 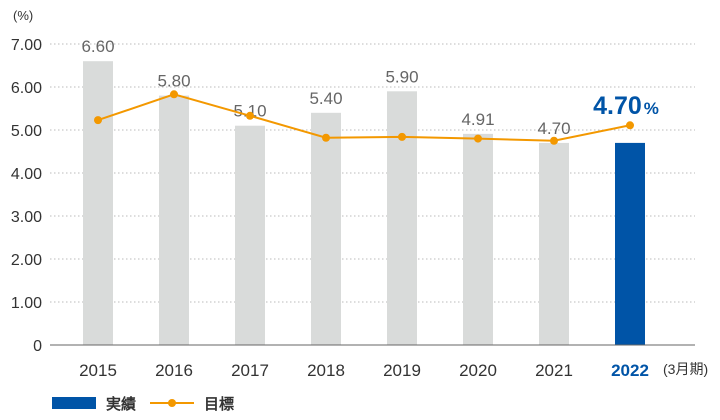 What do you see at coordinates (553, 128) in the screenshot?
I see `bar-value-label: 4.70` at bounding box center [553, 128].